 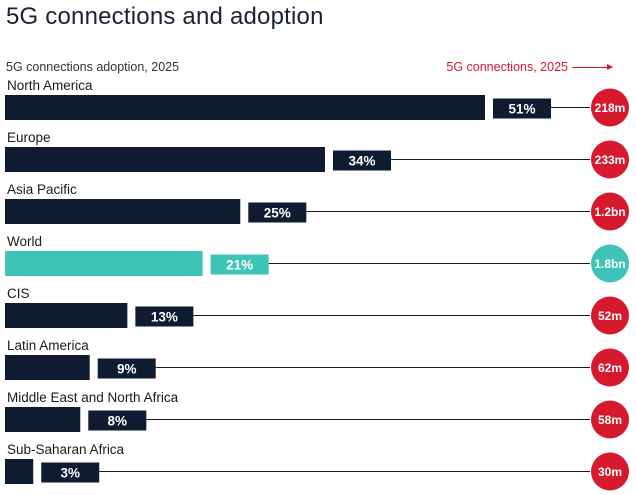 I want to click on category-label: Sub-Saharan Africa, so click(x=66, y=449).